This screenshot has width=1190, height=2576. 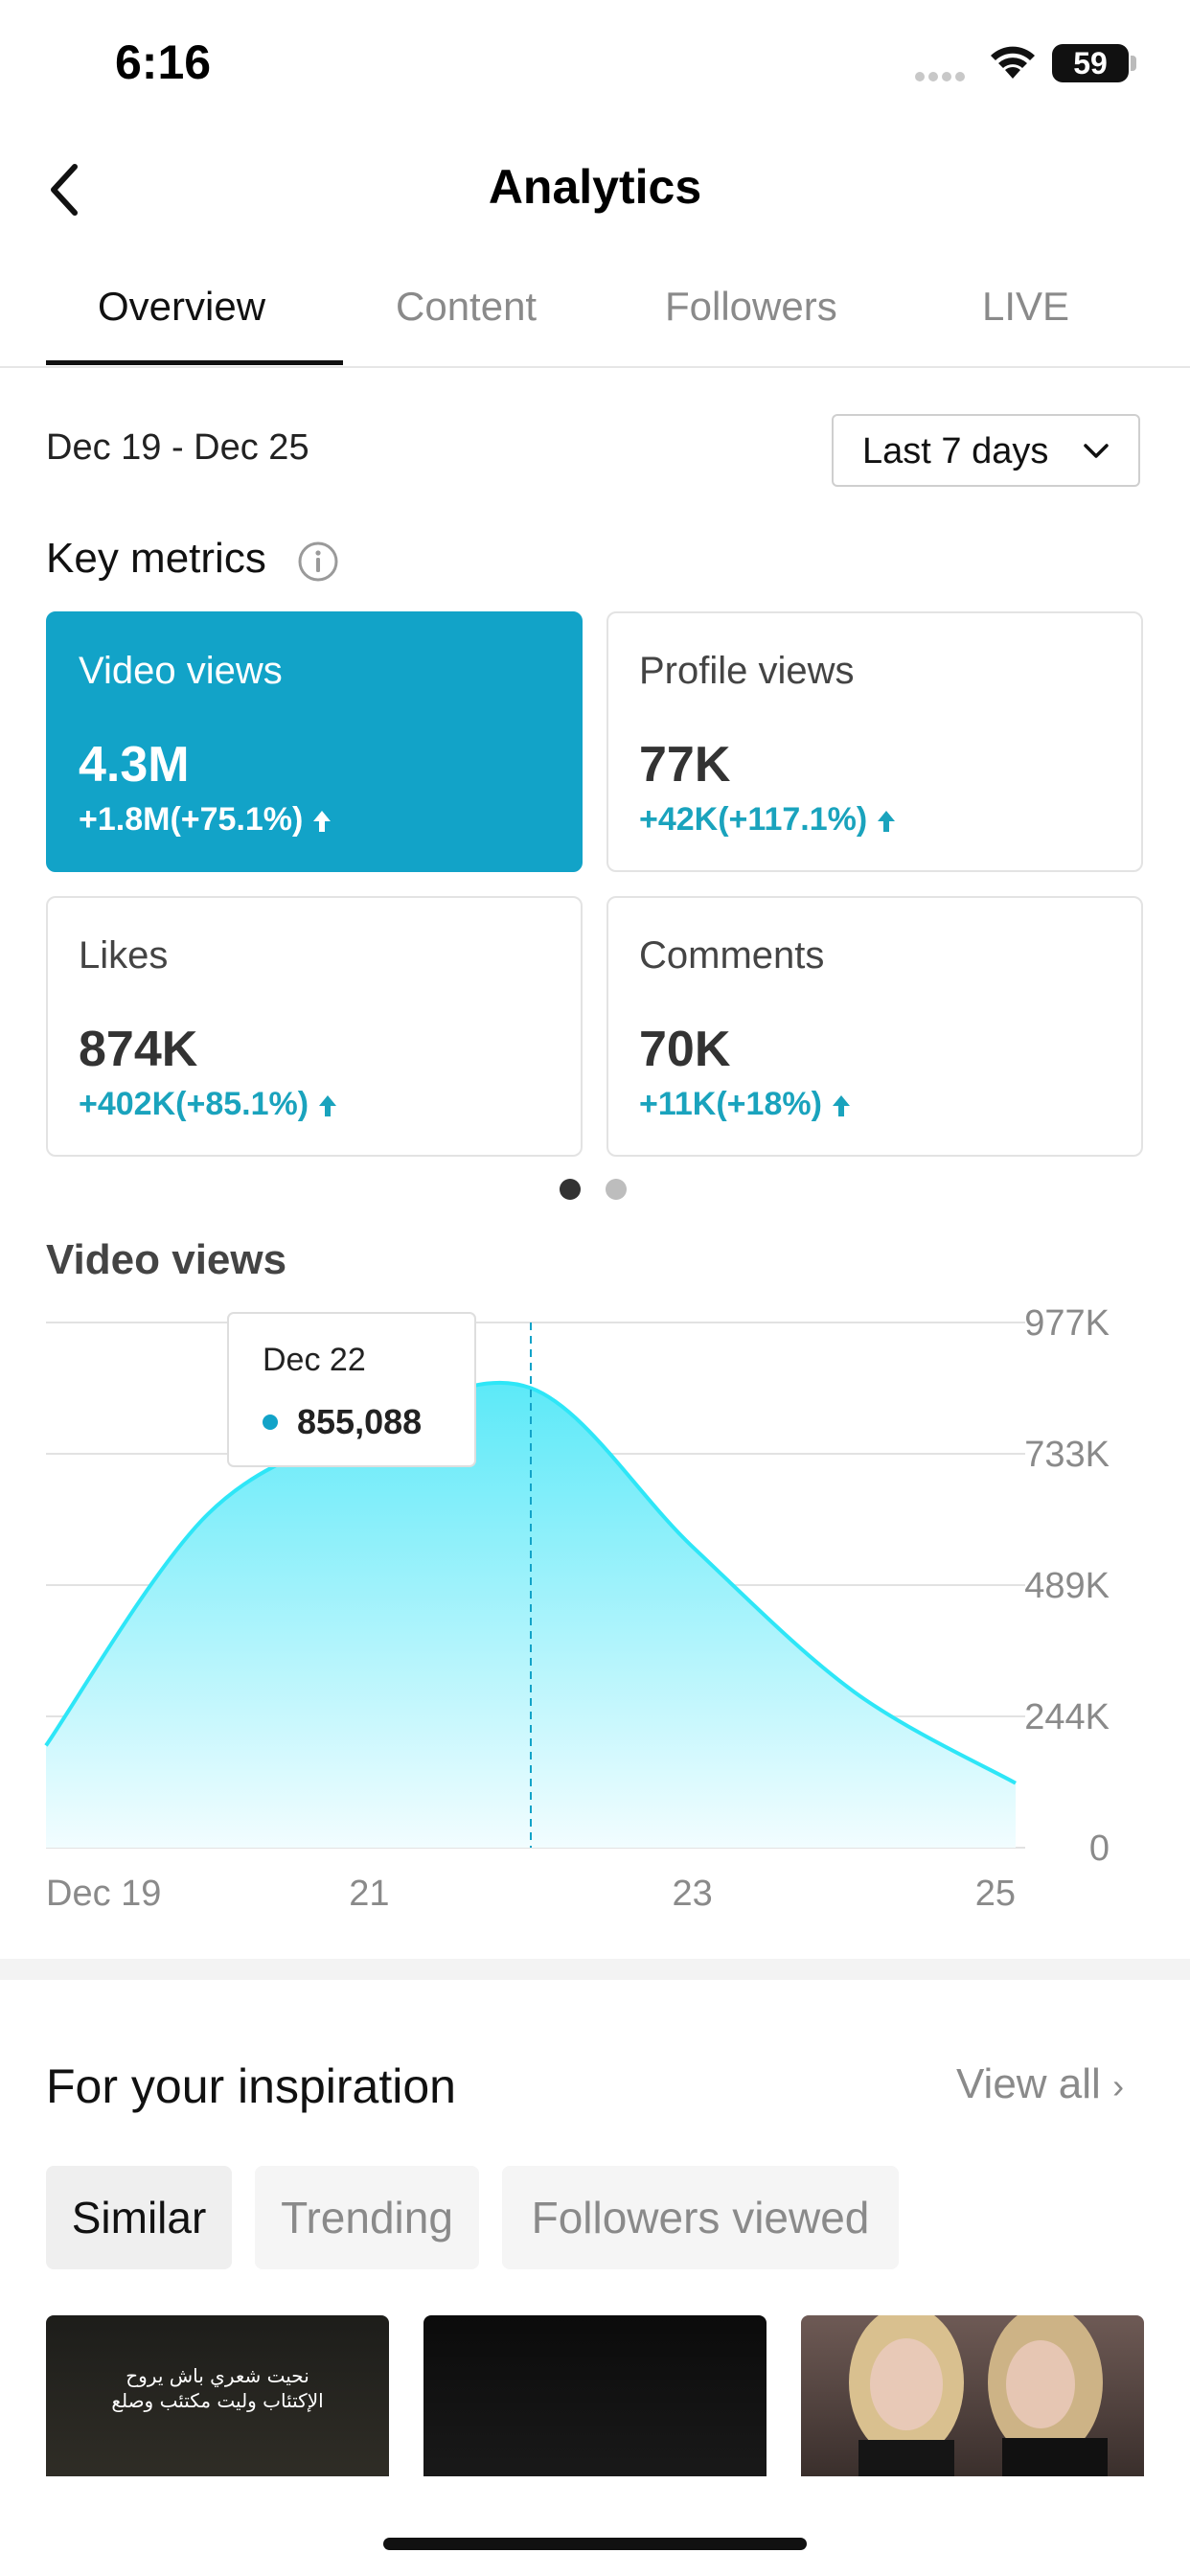 I want to click on tab-followers: Followers, so click(x=751, y=306).